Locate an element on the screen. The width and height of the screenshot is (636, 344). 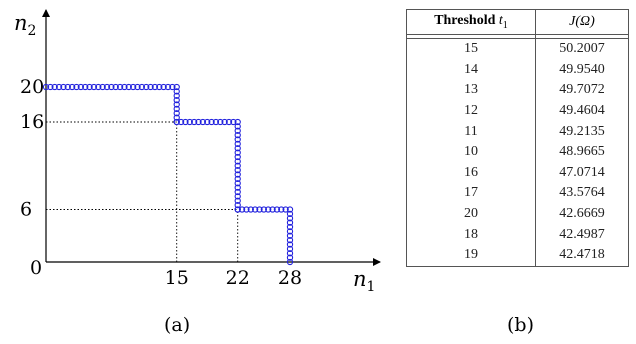
threshold-cell: 13 is located at coordinates (471, 90).